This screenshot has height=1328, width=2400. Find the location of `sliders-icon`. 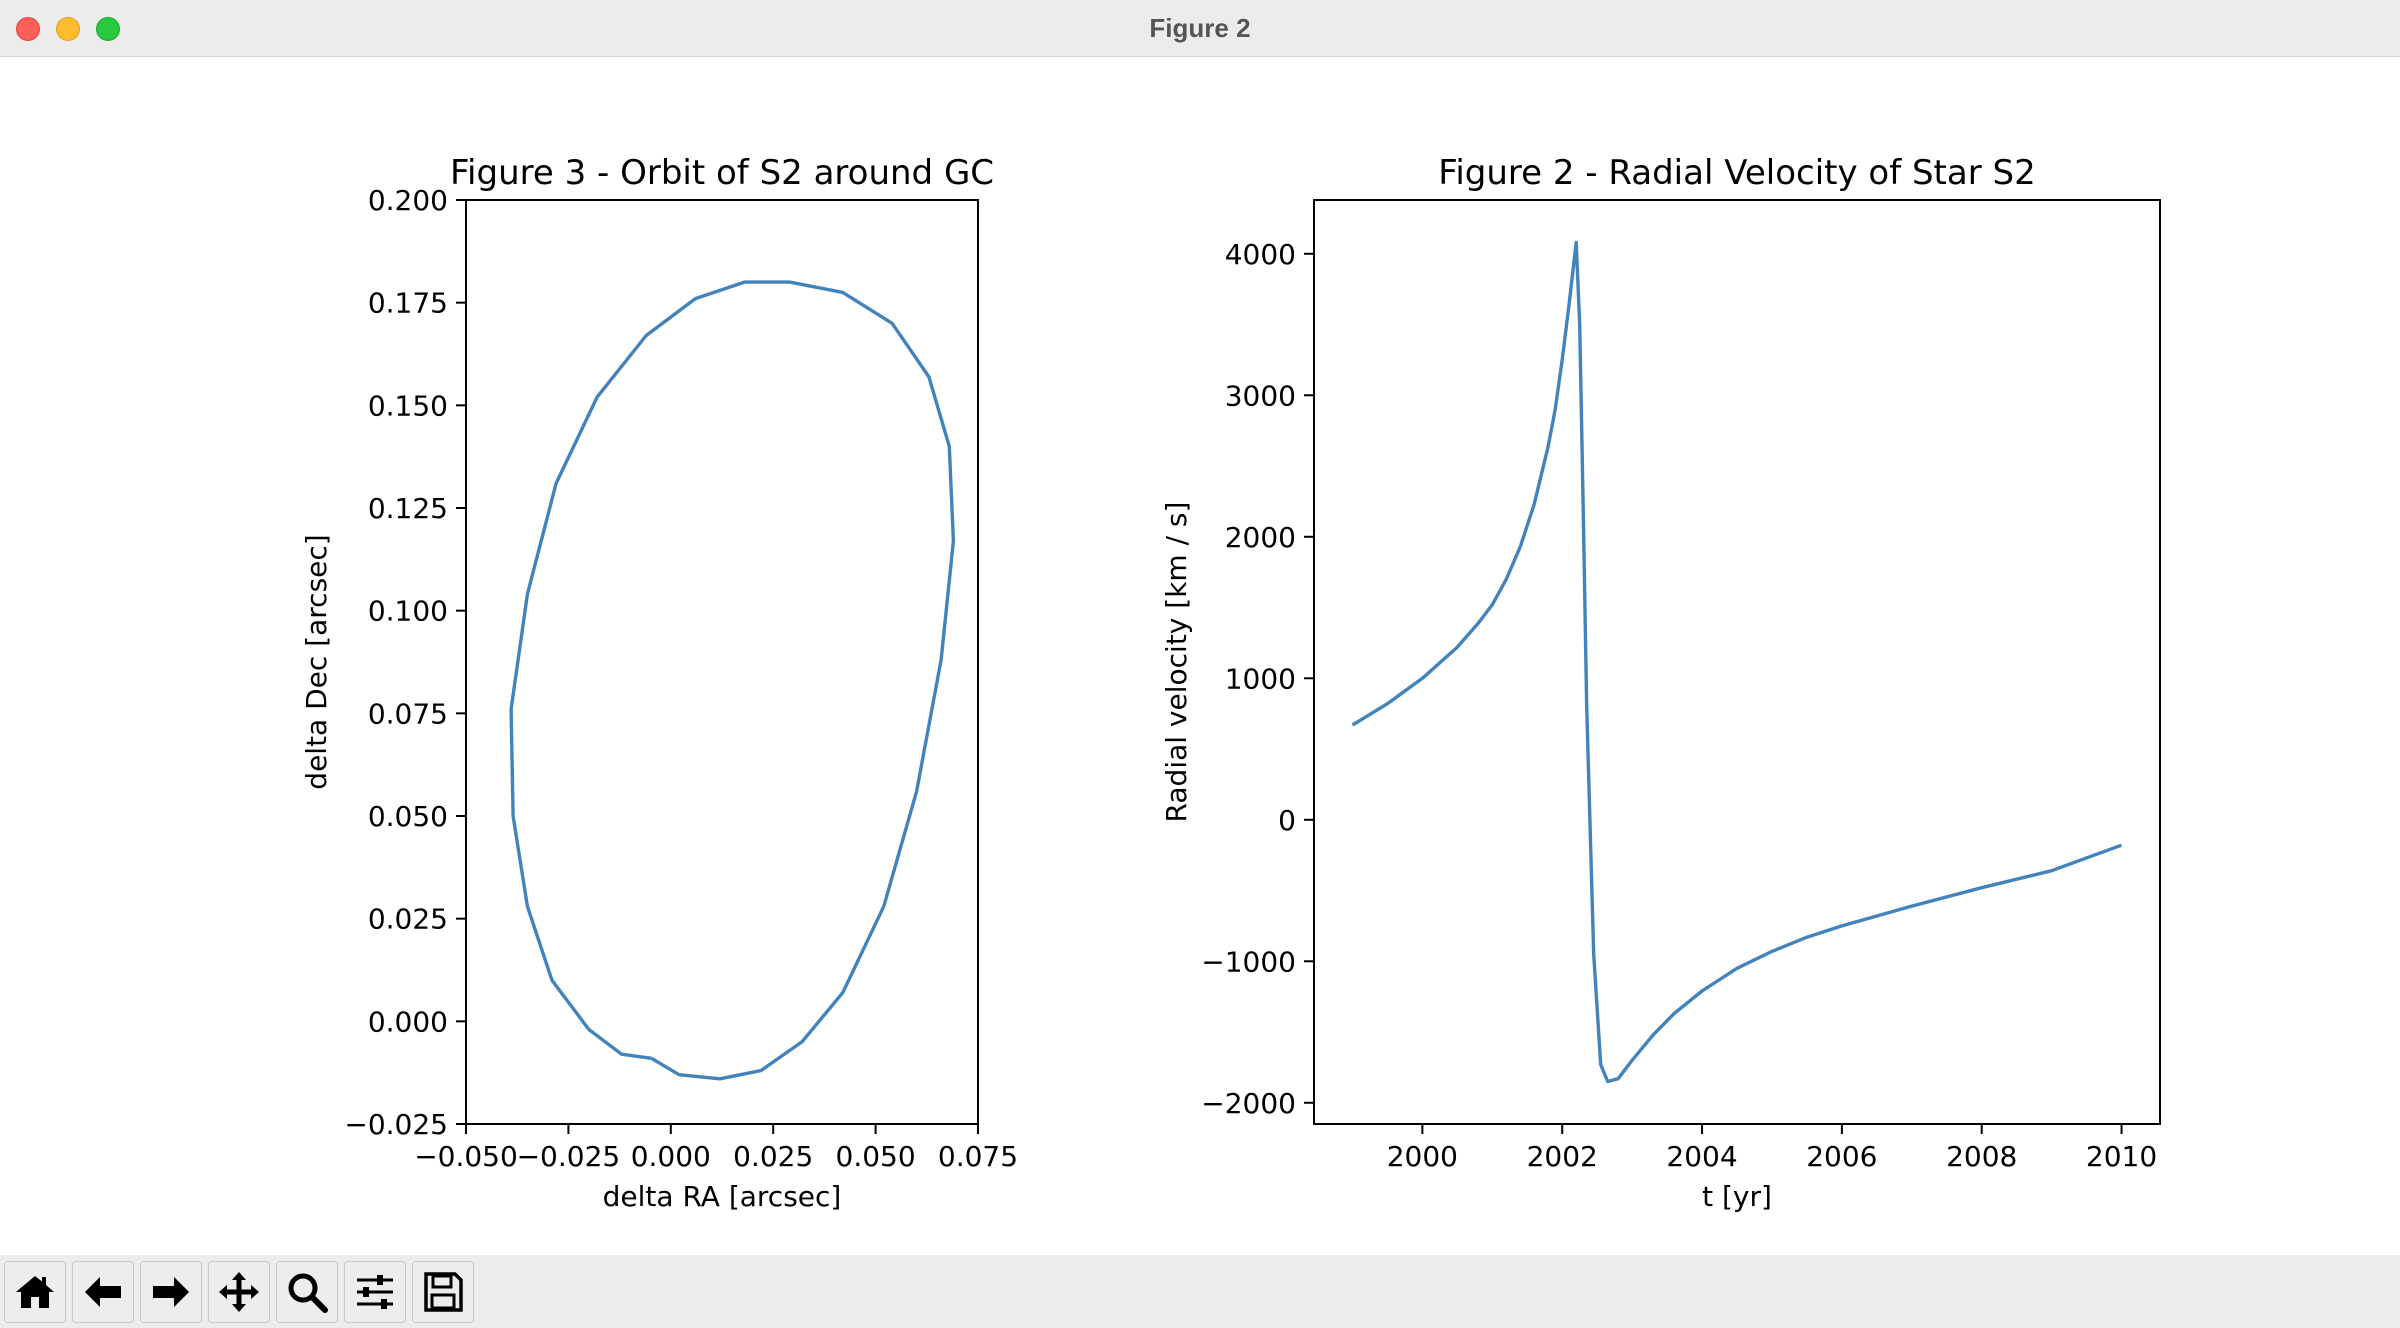

sliders-icon is located at coordinates (375, 1292).